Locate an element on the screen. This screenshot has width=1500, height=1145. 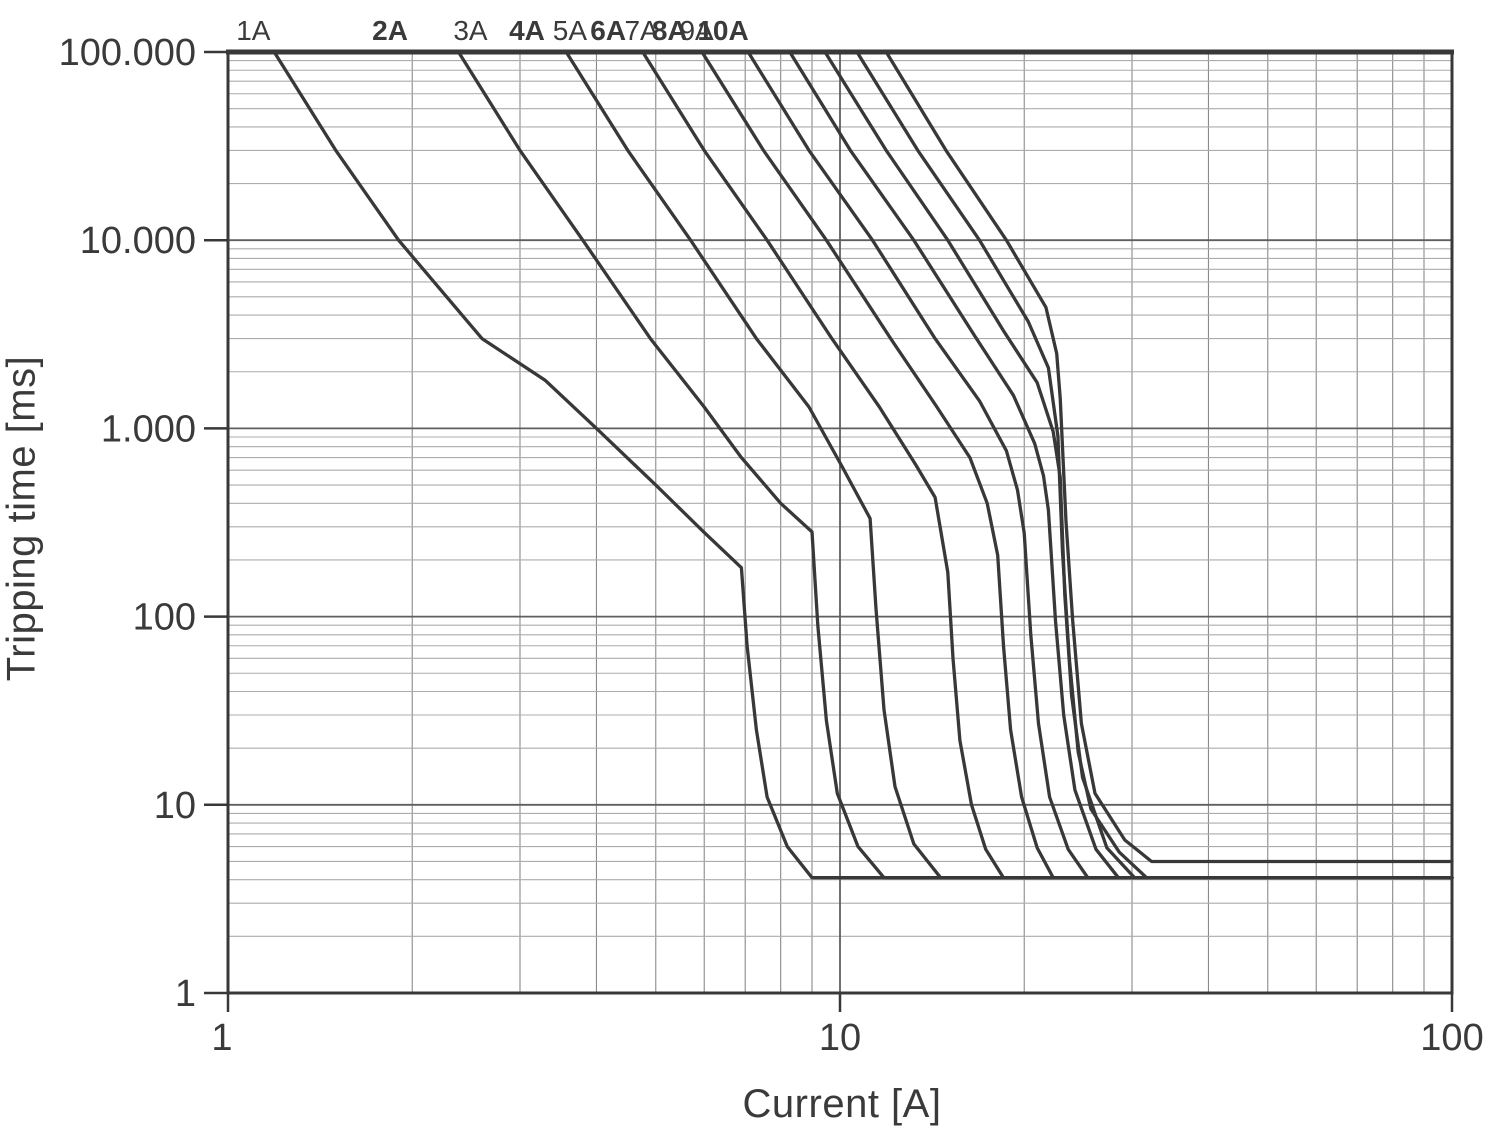
curve-rating-label-1A: 1A is located at coordinates (253, 30).